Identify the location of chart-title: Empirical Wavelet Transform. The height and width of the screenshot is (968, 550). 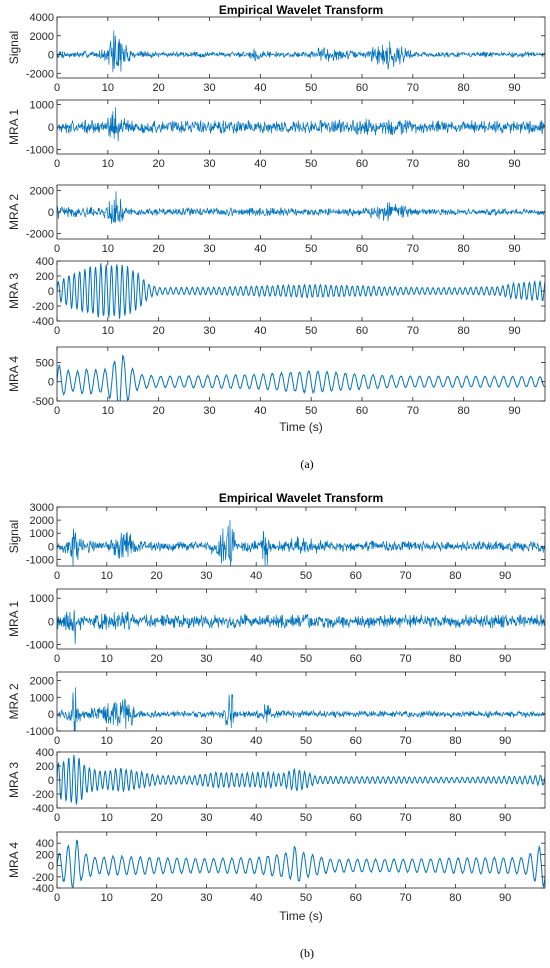
(301, 10).